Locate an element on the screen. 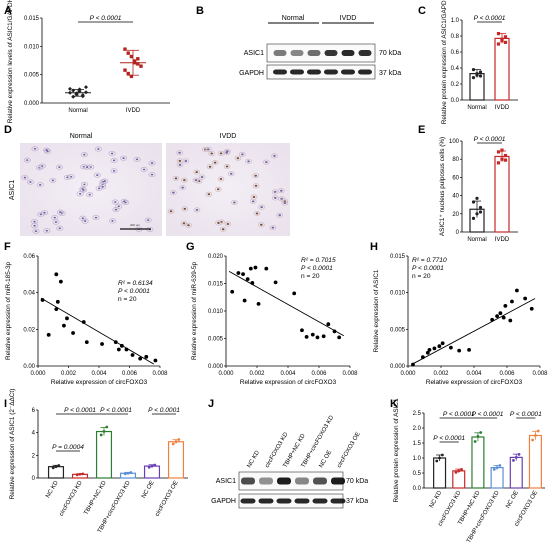  blot-j-kda-asic1: 70 kDa is located at coordinates (357, 481).